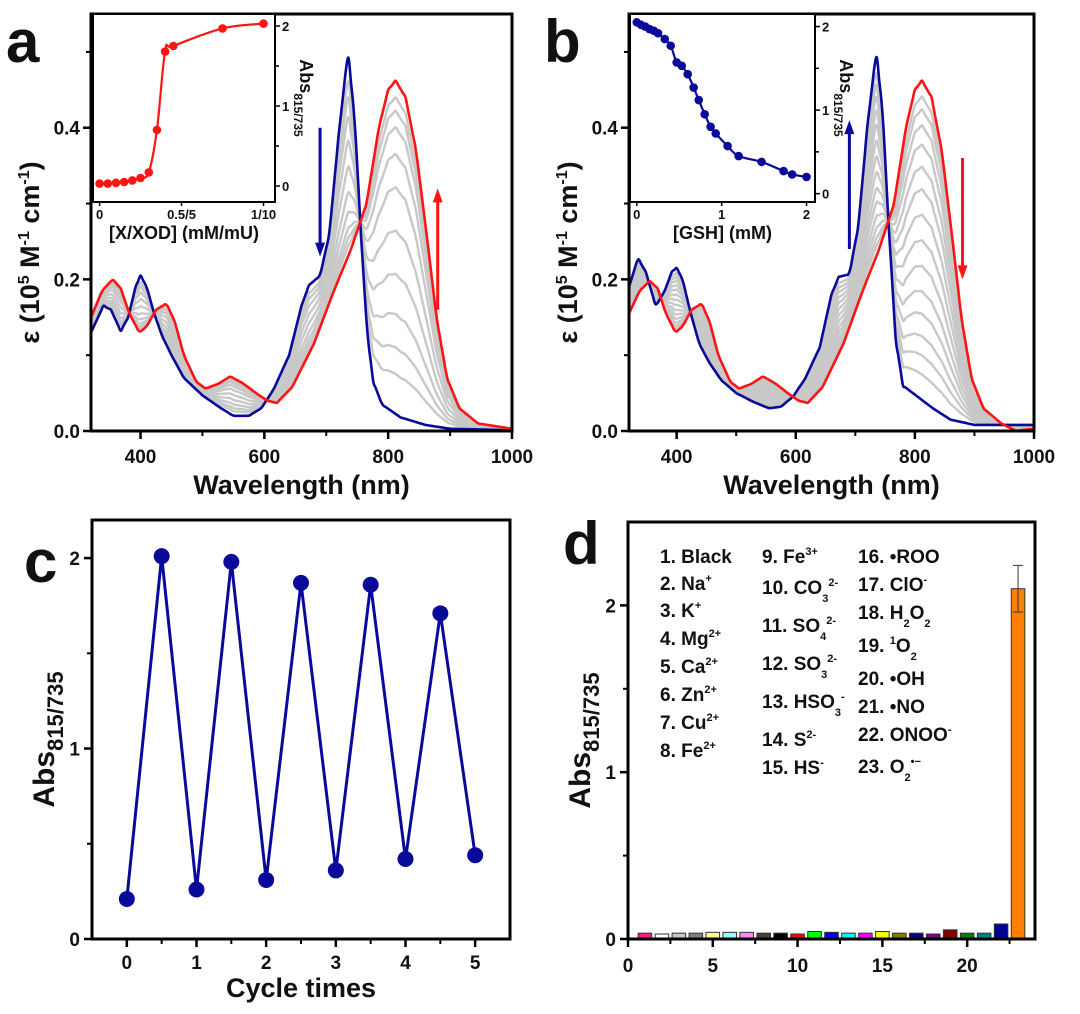  I want to click on x-axis-title: Cycle times, so click(301, 988).